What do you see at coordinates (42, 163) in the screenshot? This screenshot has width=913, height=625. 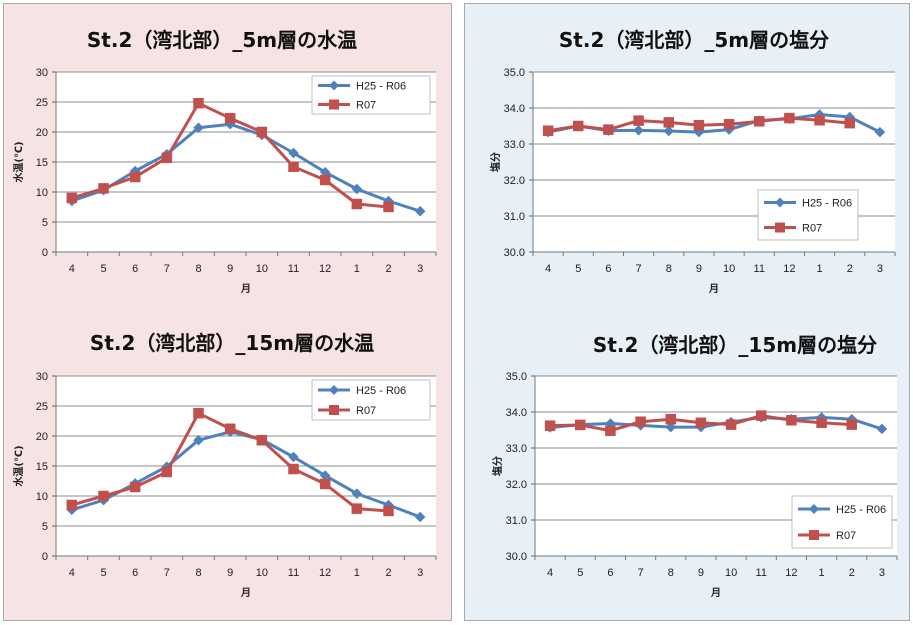 I see `y-tick-label: 15` at bounding box center [42, 163].